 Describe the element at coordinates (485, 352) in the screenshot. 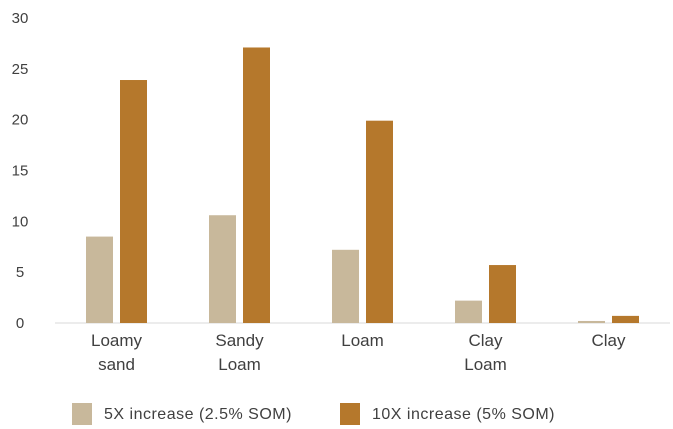

I see `x-category-label: Clay Loam` at that location.